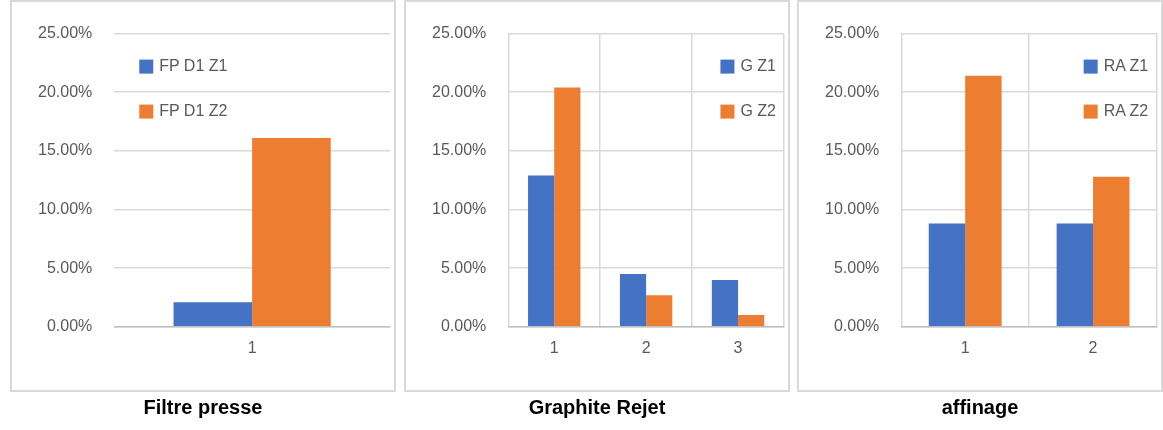 The height and width of the screenshot is (430, 1163). Describe the element at coordinates (193, 111) in the screenshot. I see `legend-label: FP D1 Z2` at that location.